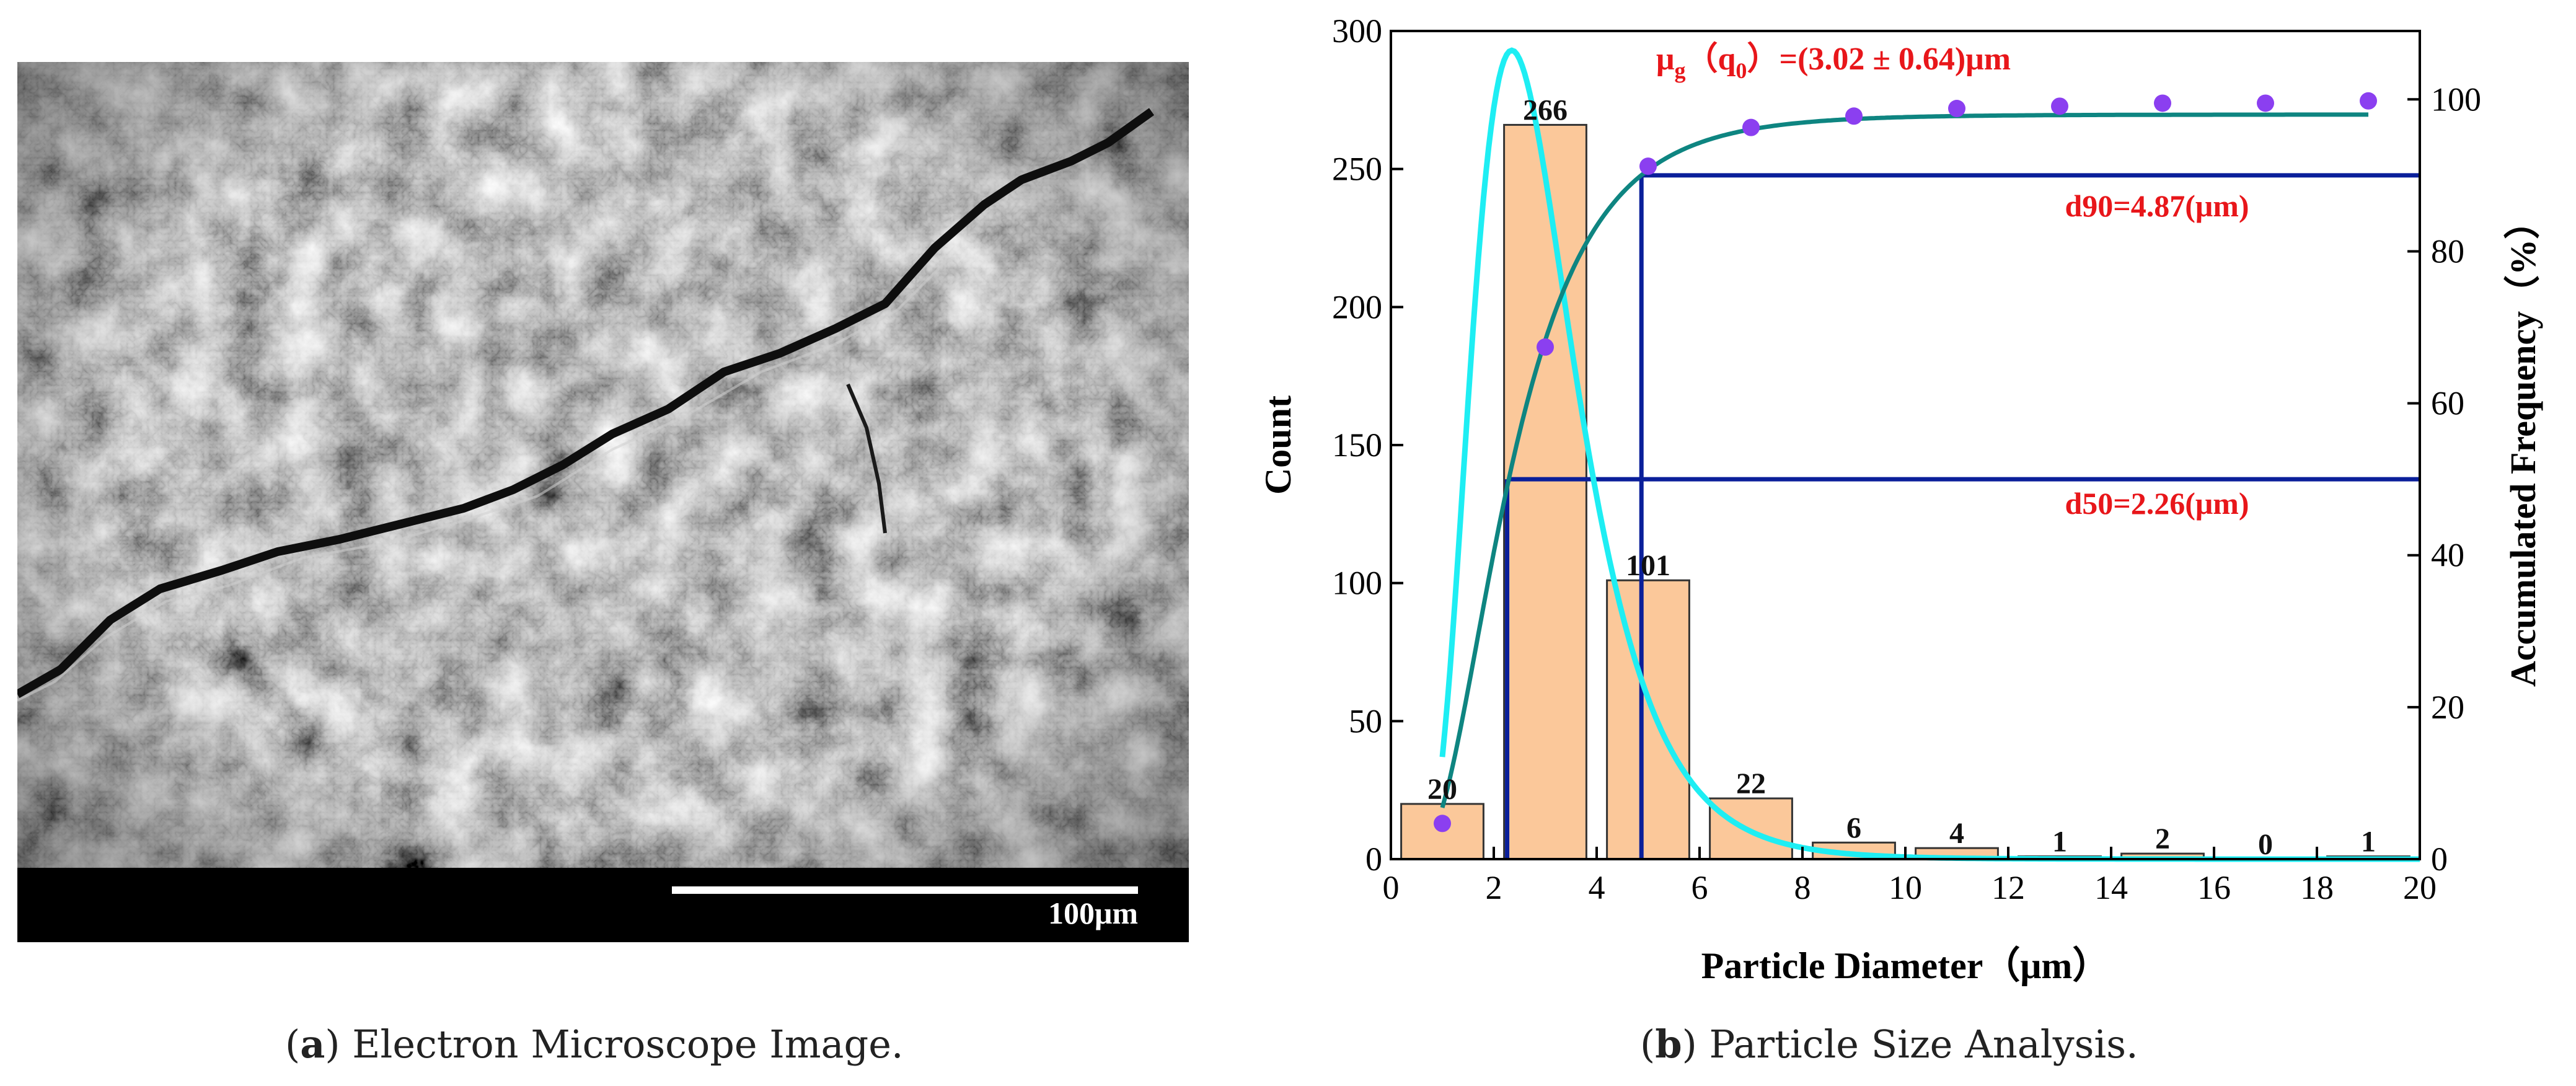  I want to click on y-right-tick-label: 100, so click(2456, 99).